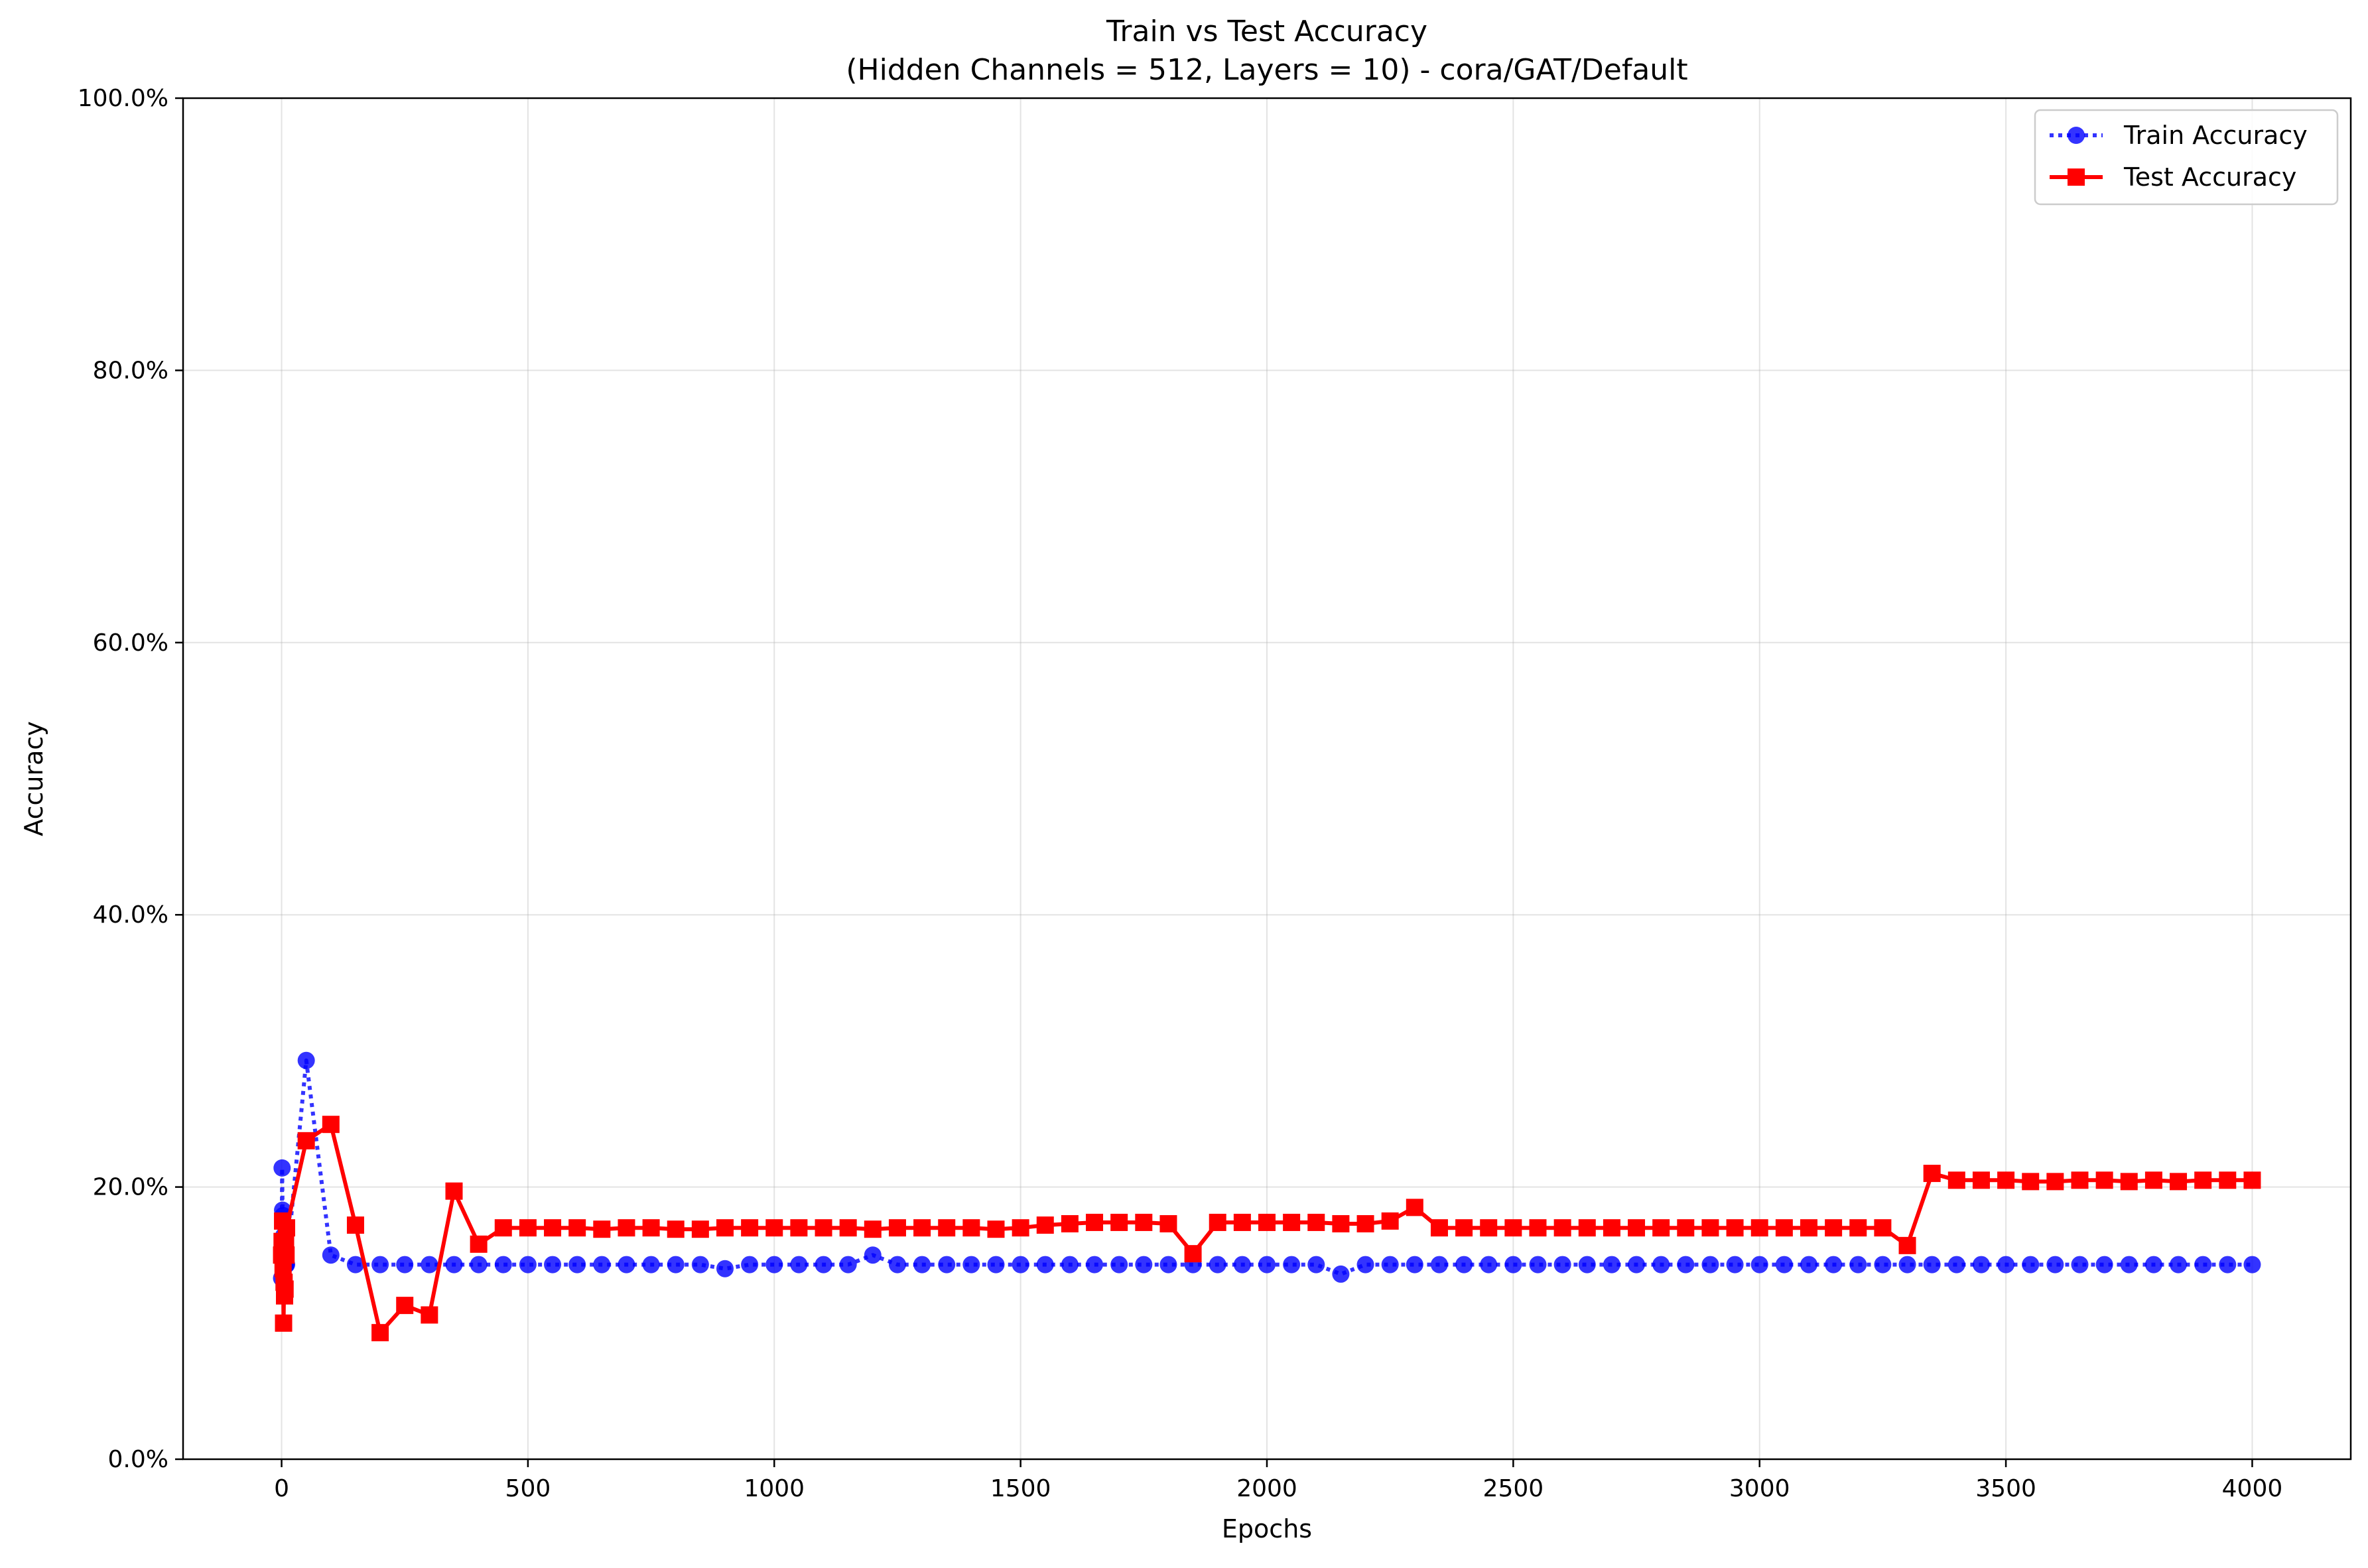 The image size is (2368, 1568). What do you see at coordinates (774, 1488) in the screenshot?
I see `x-tick-label: 1000` at bounding box center [774, 1488].